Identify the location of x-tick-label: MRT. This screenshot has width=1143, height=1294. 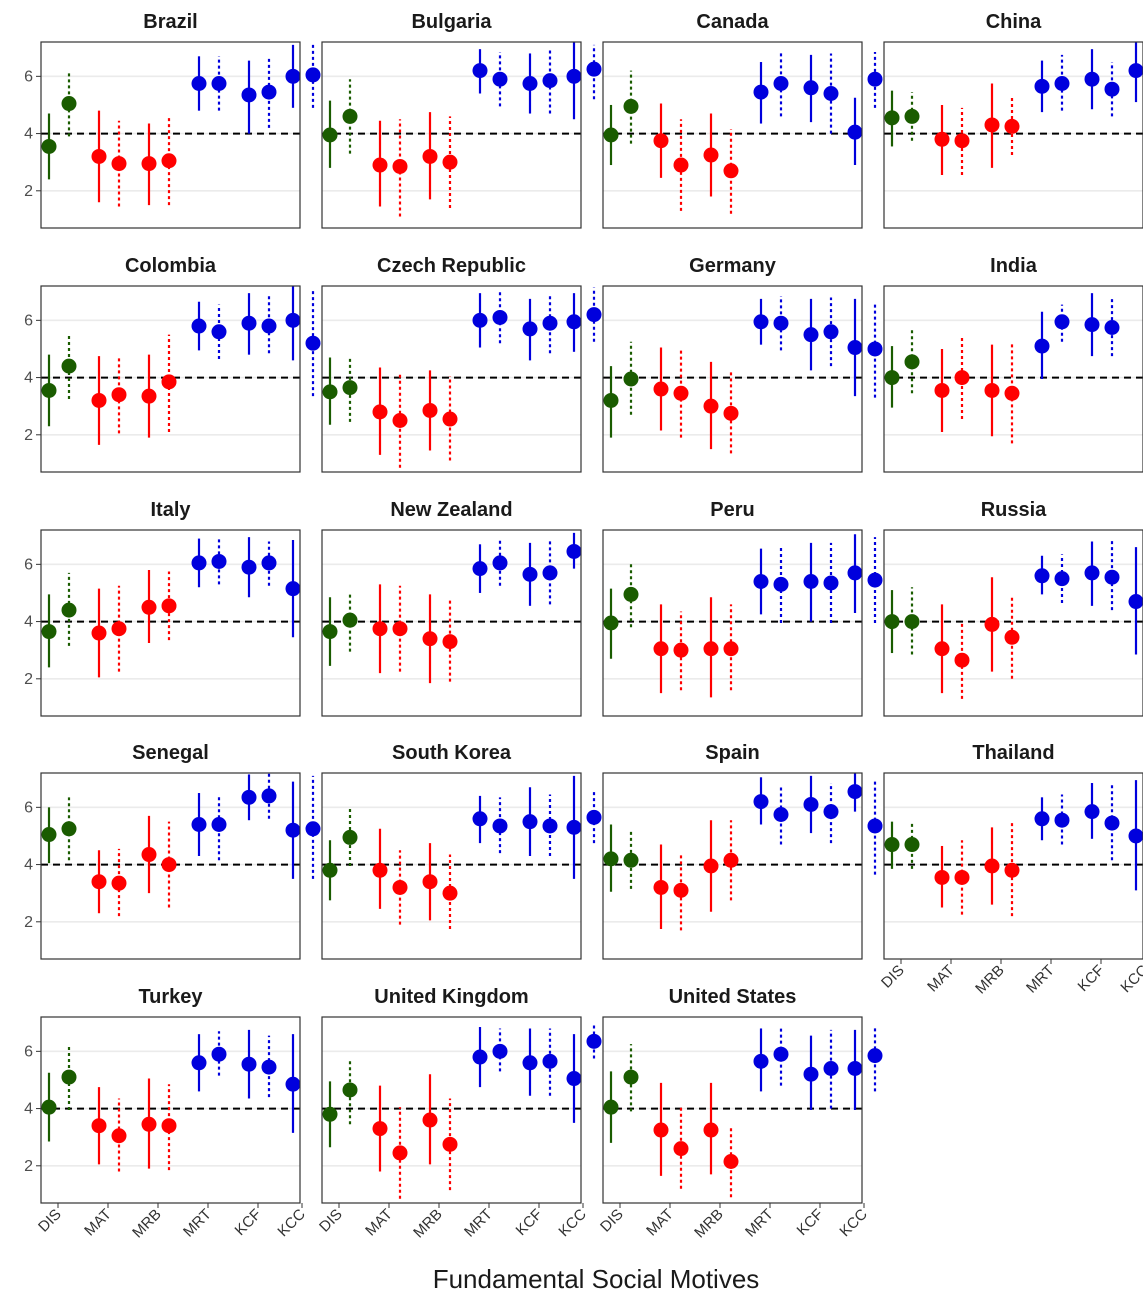
(759, 1223).